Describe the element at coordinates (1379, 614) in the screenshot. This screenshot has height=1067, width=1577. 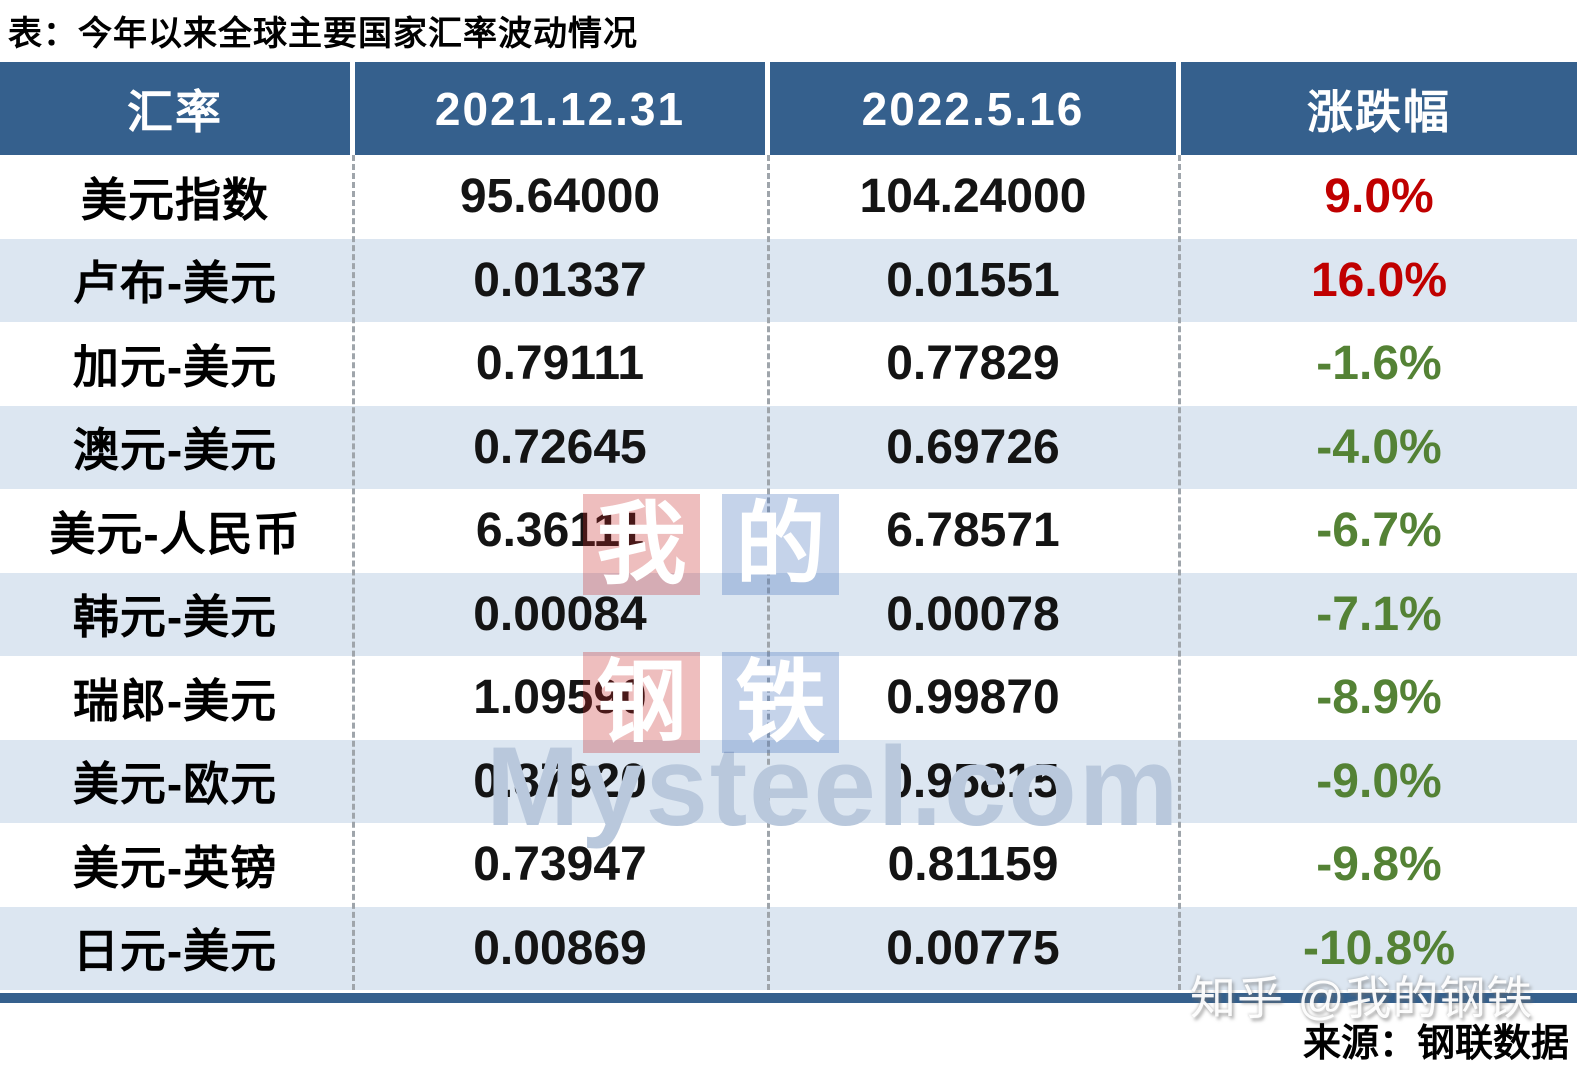
I see `change-cell: -7.1%` at that location.